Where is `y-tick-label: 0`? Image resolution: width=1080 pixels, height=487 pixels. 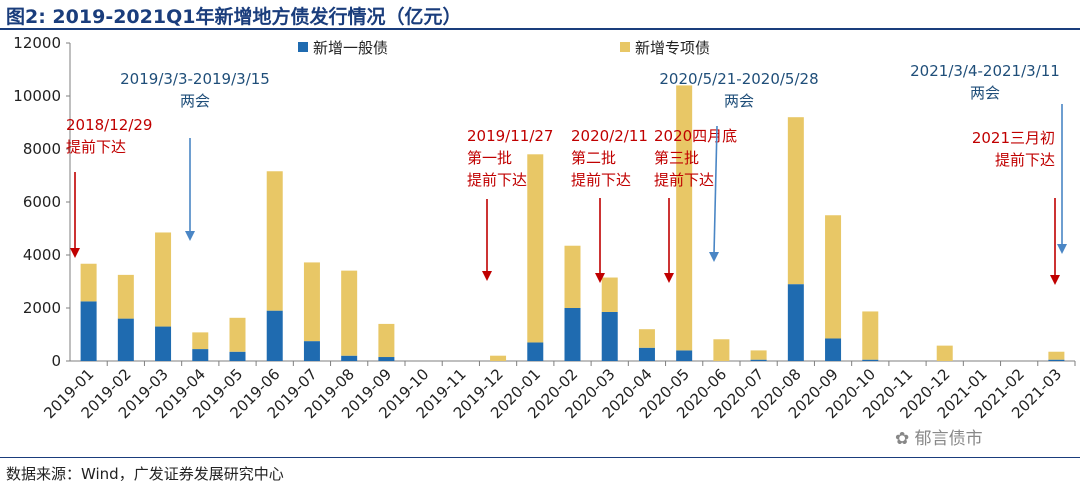
y-tick-label: 0 is located at coordinates (56, 361).